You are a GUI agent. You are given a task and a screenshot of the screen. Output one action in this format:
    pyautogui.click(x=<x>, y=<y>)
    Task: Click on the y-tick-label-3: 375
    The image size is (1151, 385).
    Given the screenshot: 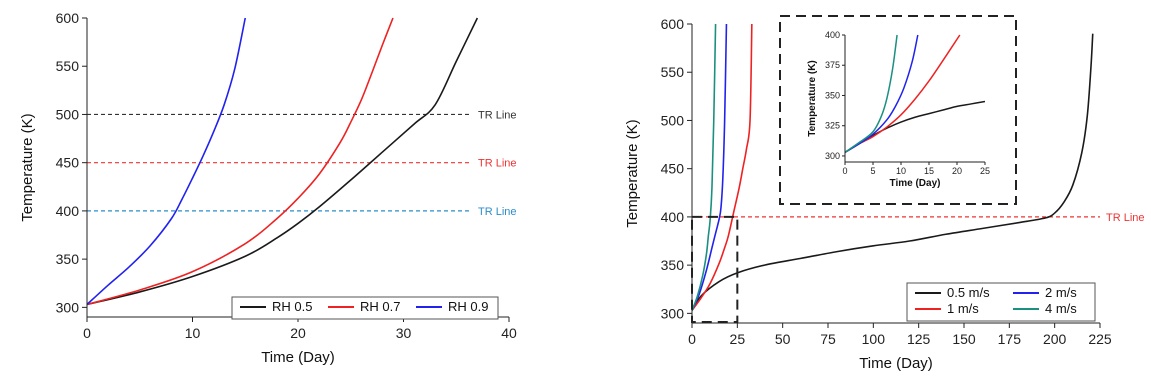 What is the action you would take?
    pyautogui.click(x=832, y=65)
    